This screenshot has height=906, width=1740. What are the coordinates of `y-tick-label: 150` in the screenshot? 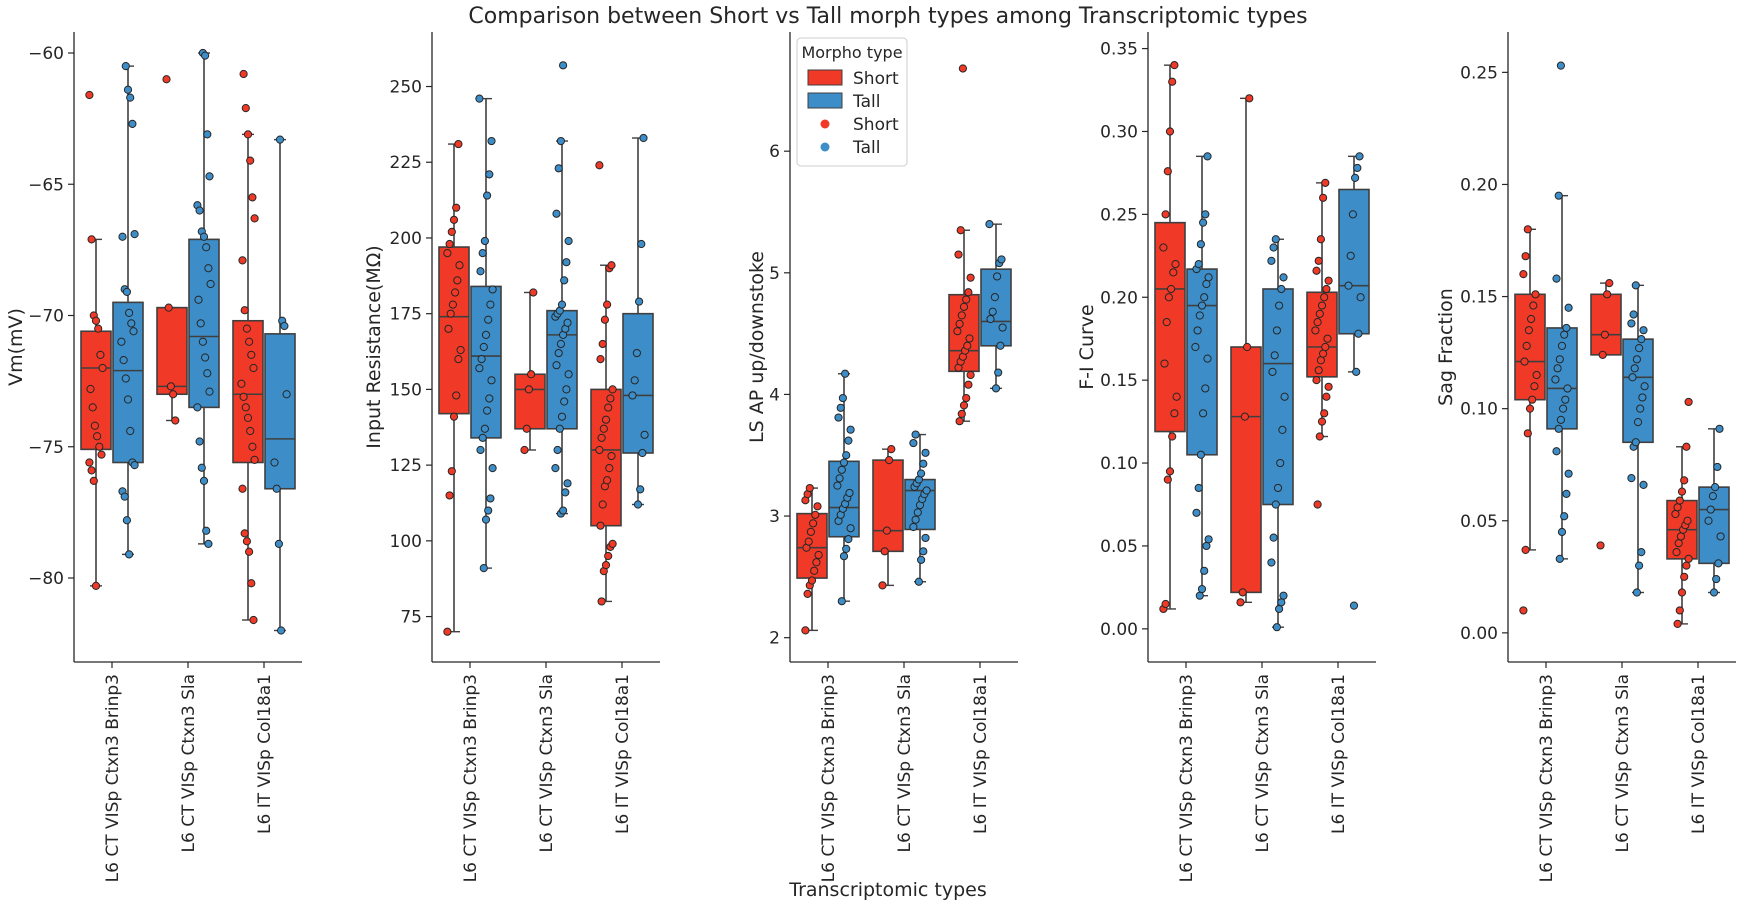 It's located at (406, 390).